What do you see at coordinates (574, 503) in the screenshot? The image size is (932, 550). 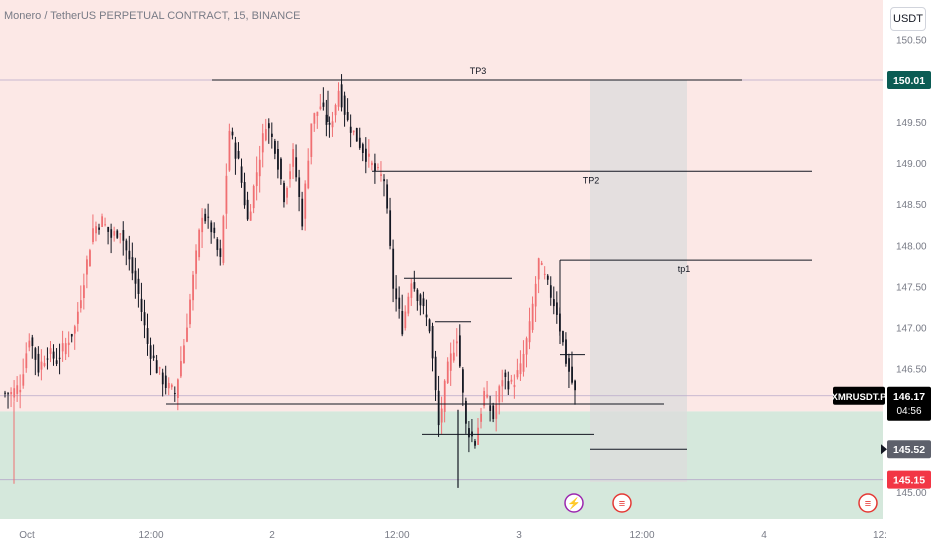 I see `lightning-icon` at bounding box center [574, 503].